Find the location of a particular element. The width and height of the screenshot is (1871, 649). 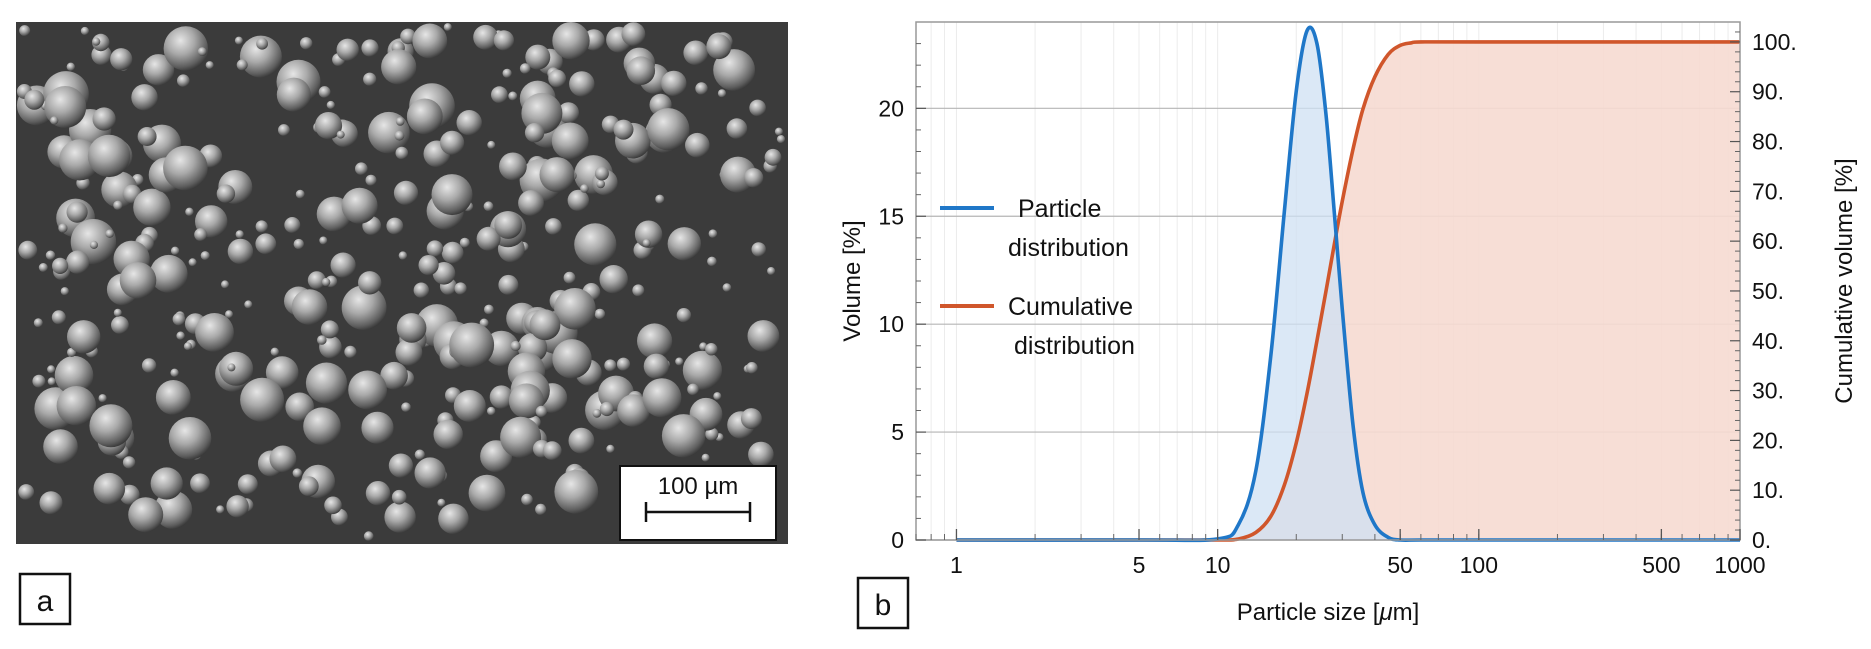

panel-label-a: a is located at coordinates (45, 601).